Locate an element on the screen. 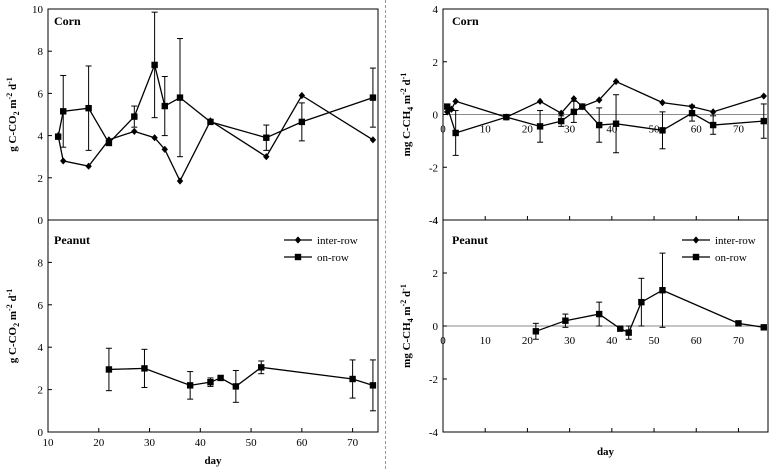 This screenshot has width=773, height=469. y-axis-label: mg C-CH4 m-2 d-1 is located at coordinates (407, 115).